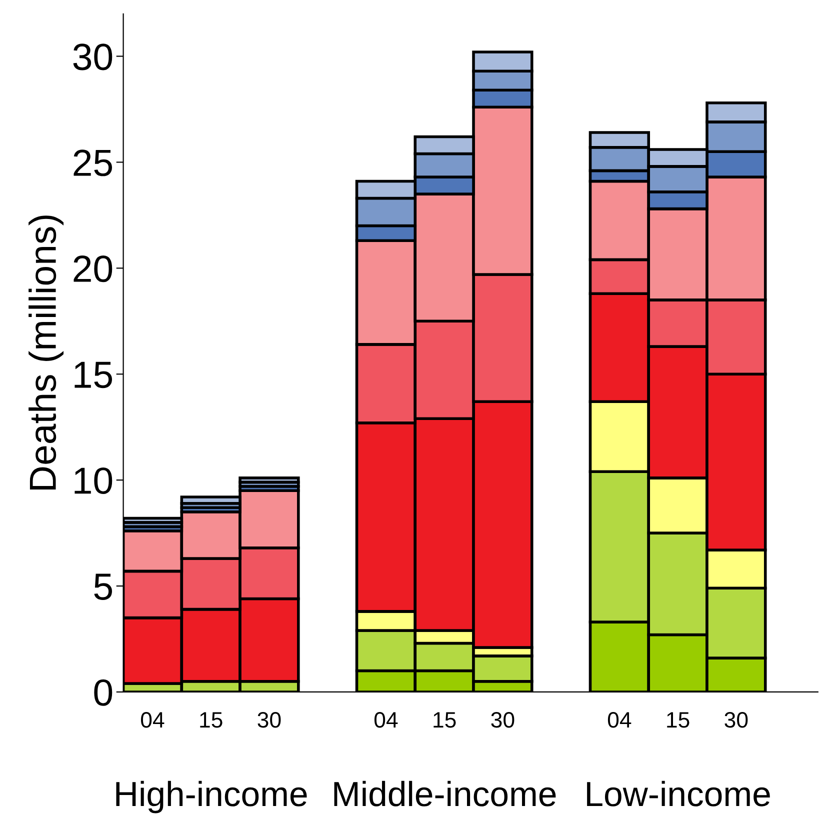 This screenshot has width=822, height=816. What do you see at coordinates (93, 480) in the screenshot?
I see `y-tick-label: 10` at bounding box center [93, 480].